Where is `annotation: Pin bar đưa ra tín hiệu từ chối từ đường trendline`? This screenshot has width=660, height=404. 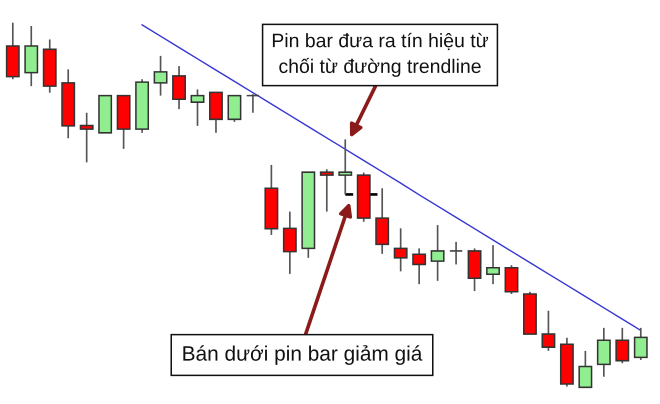 annotation: Pin bar đưa ra tín hiệu từ chối từ đường trendline is located at coordinates (380, 54).